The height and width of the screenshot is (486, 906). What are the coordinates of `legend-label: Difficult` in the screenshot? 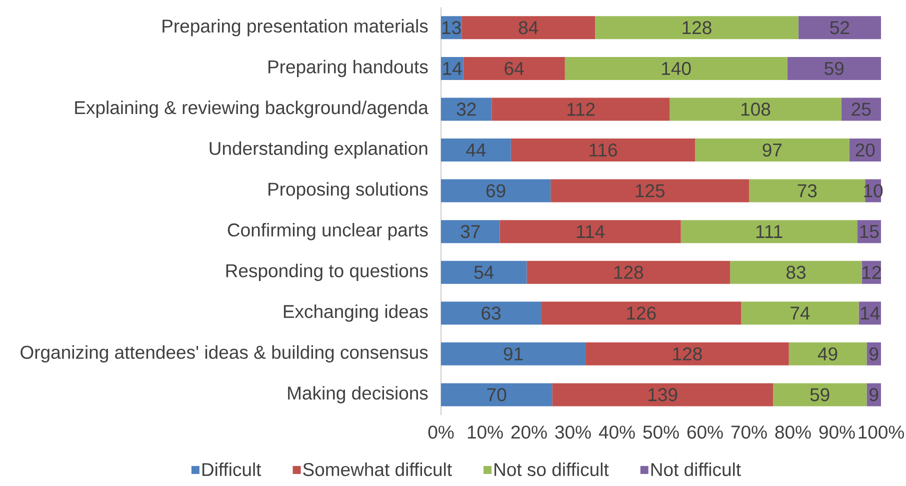 It's located at (232, 469).